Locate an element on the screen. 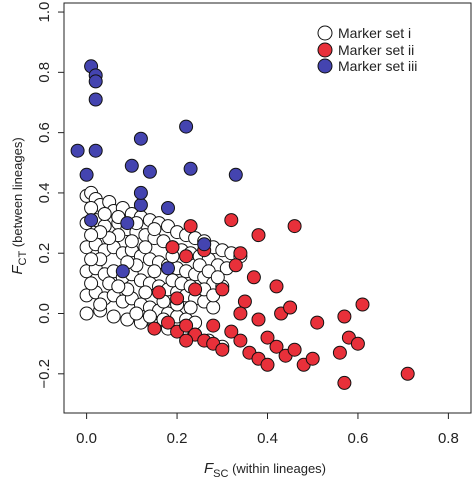 The width and height of the screenshot is (474, 479). x-axis-symbol: F is located at coordinates (209, 468).